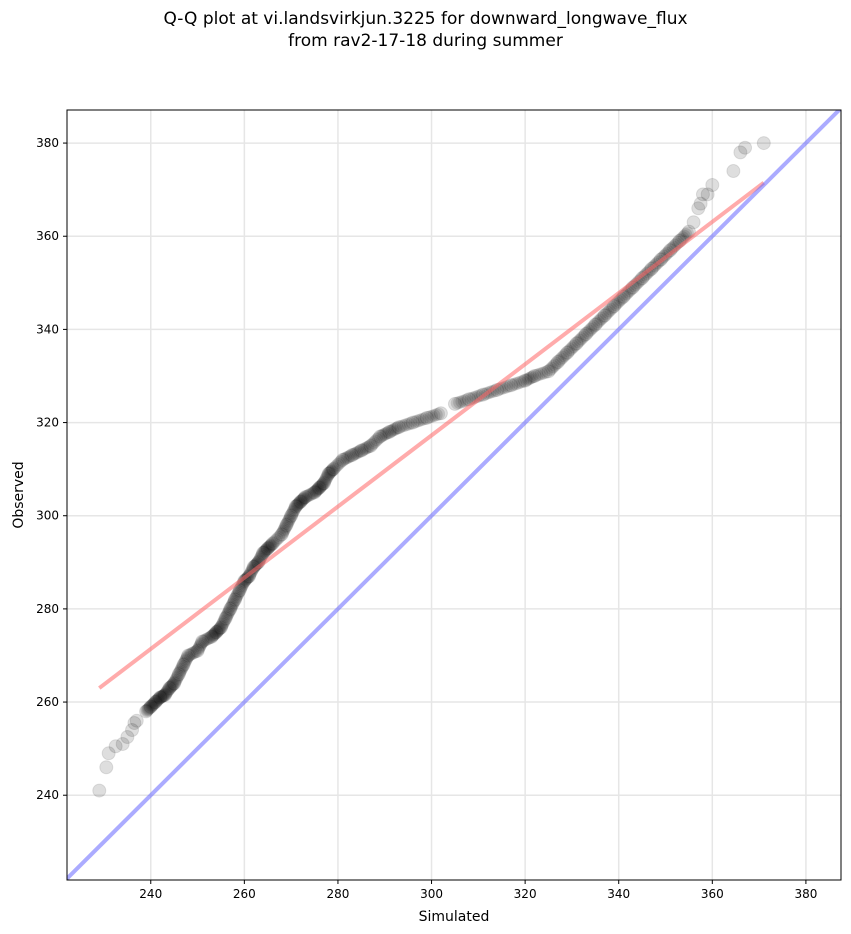  What do you see at coordinates (712, 894) in the screenshot?
I see `x-tick-label: 360` at bounding box center [712, 894].